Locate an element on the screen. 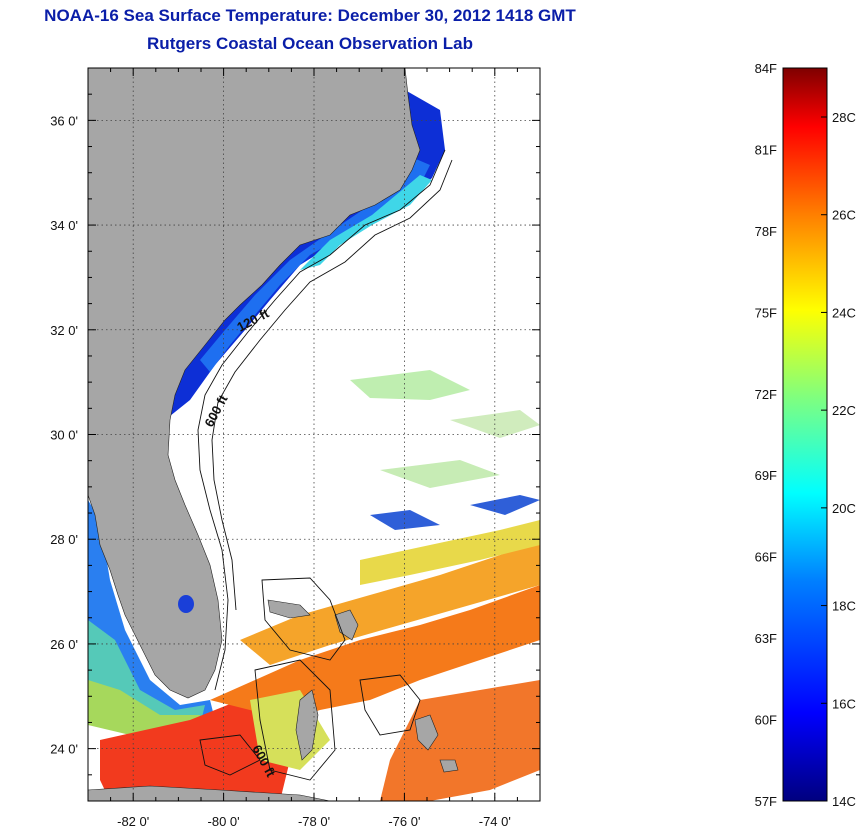 Image resolution: width=864 pixels, height=832 pixels. colorbar-c-label: 16C is located at coordinates (844, 703).